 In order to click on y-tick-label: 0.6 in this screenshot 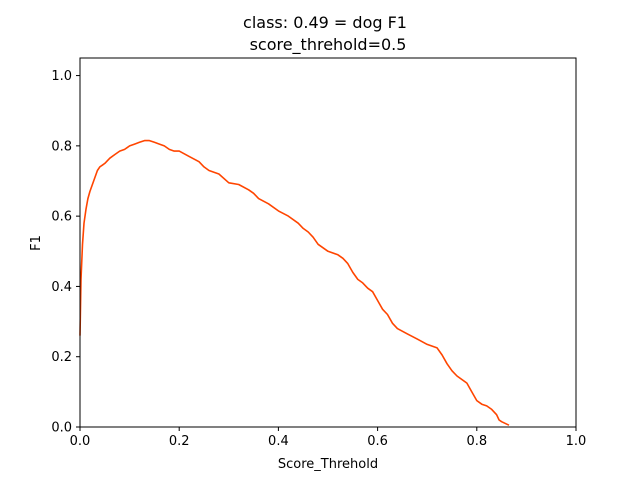, I will do `click(61, 217)`.